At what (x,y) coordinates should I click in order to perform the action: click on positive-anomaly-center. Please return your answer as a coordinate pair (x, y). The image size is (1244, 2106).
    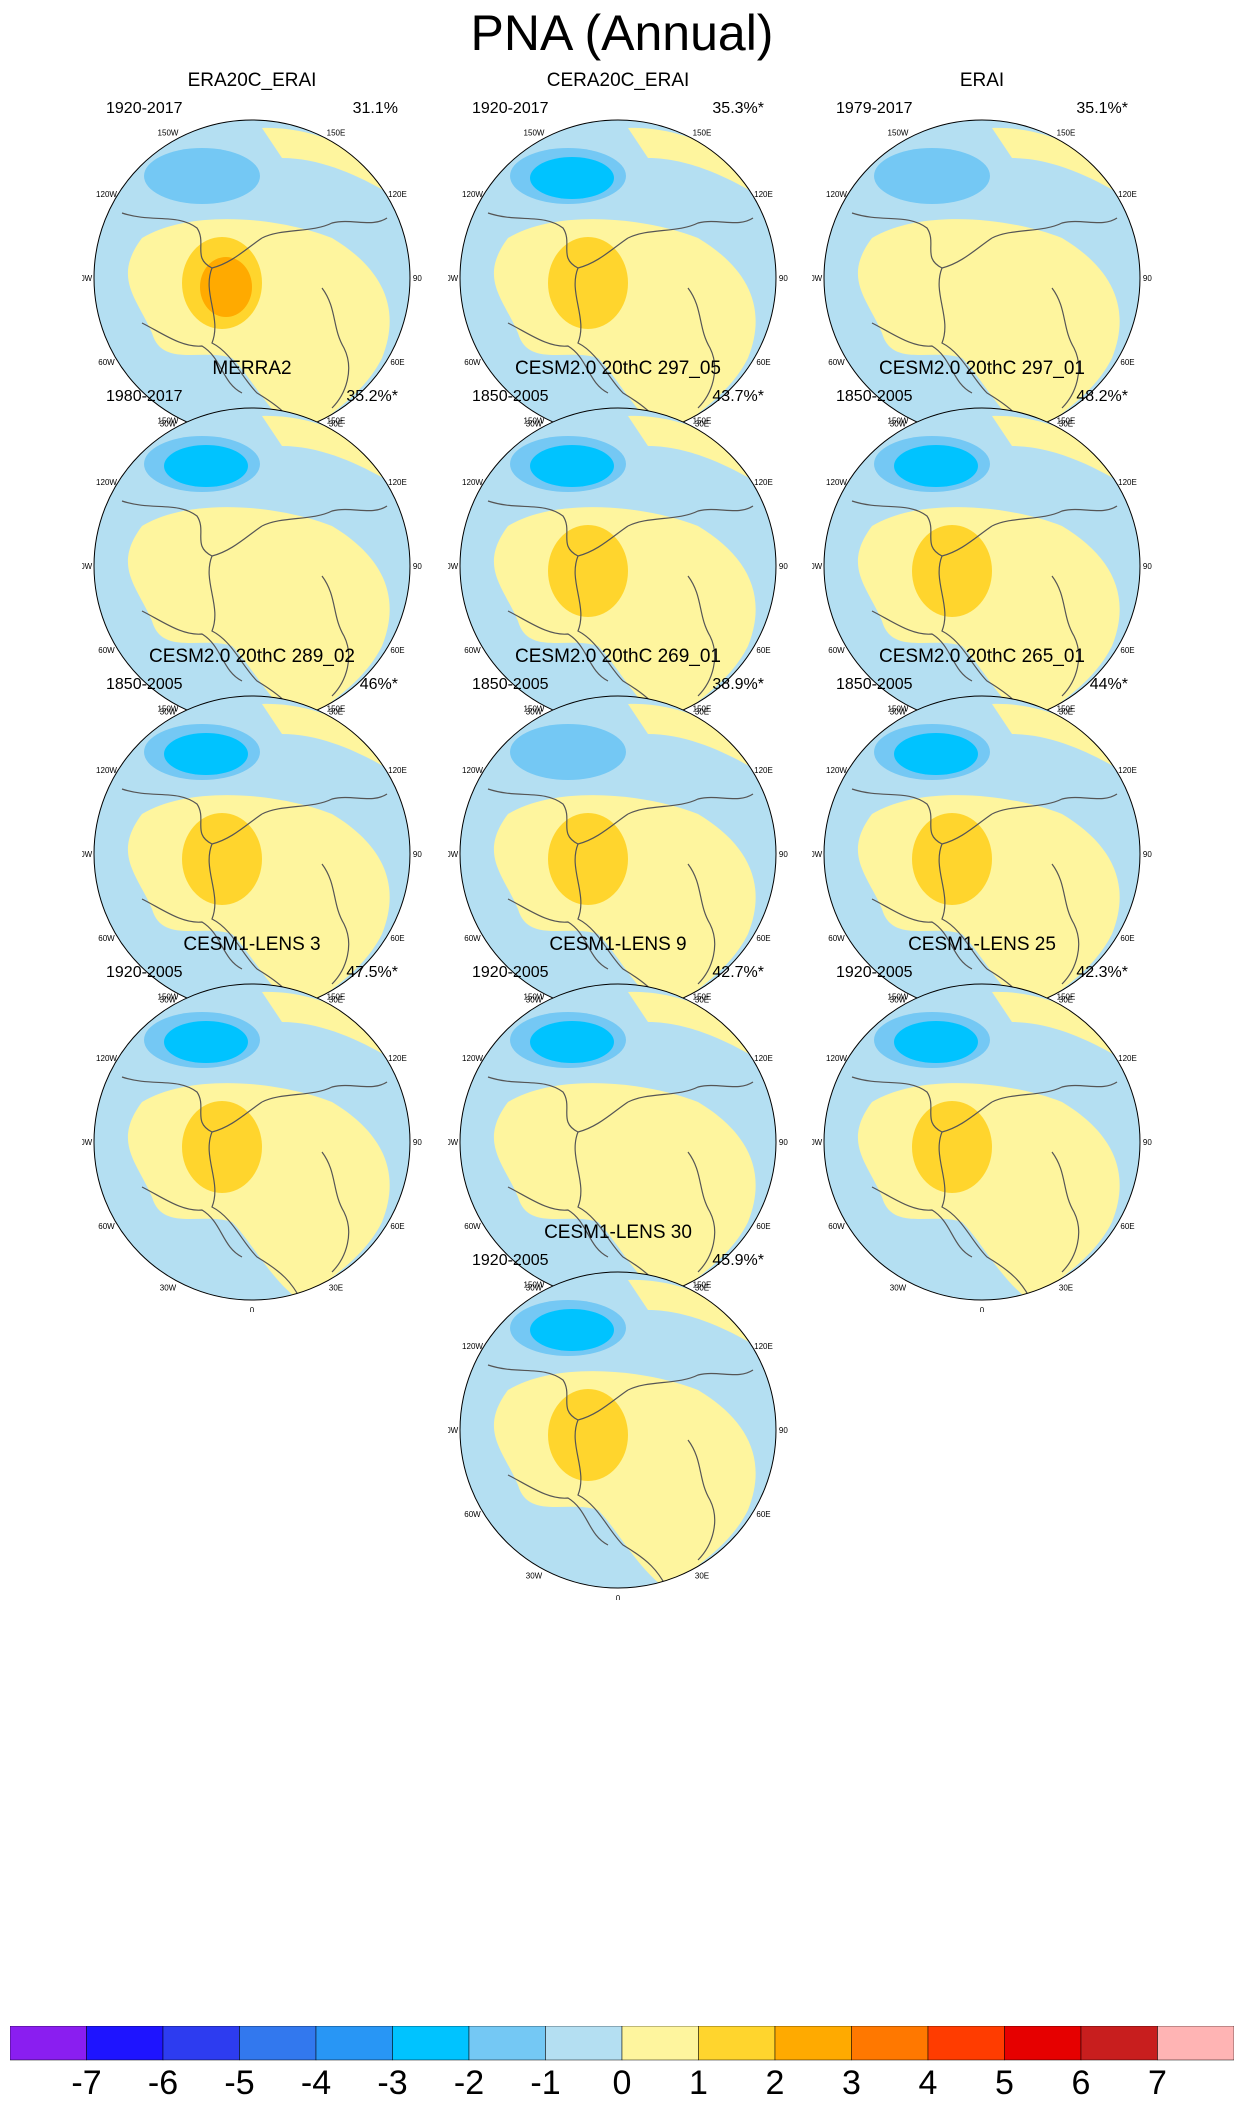
    Looking at the image, I should click on (952, 571).